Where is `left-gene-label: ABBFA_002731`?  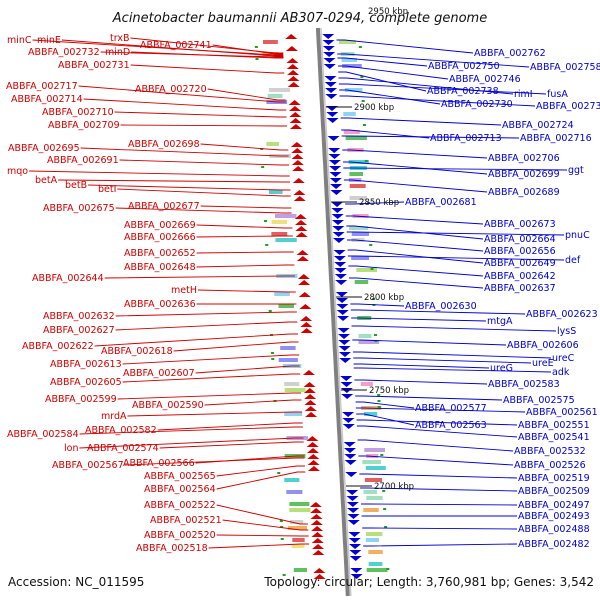 left-gene-label: ABBFA_002731 is located at coordinates (94, 65).